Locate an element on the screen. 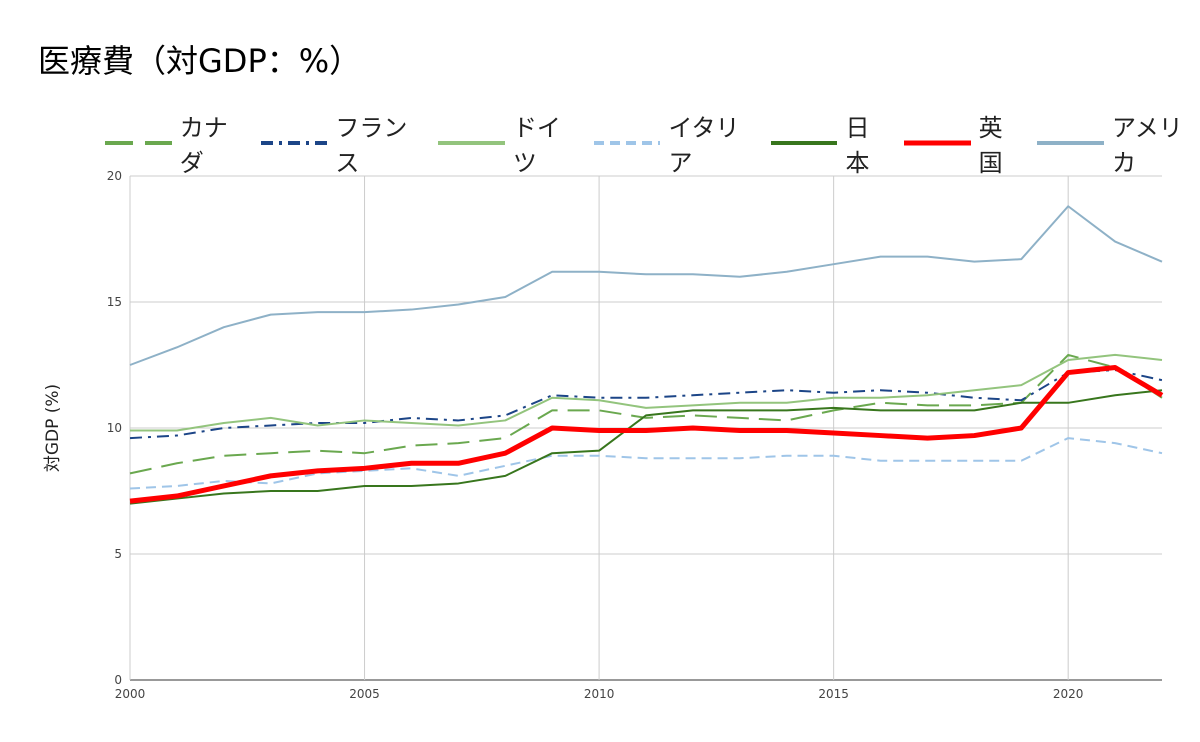 The width and height of the screenshot is (1200, 742). x-tick-label: 2000 is located at coordinates (130, 694).